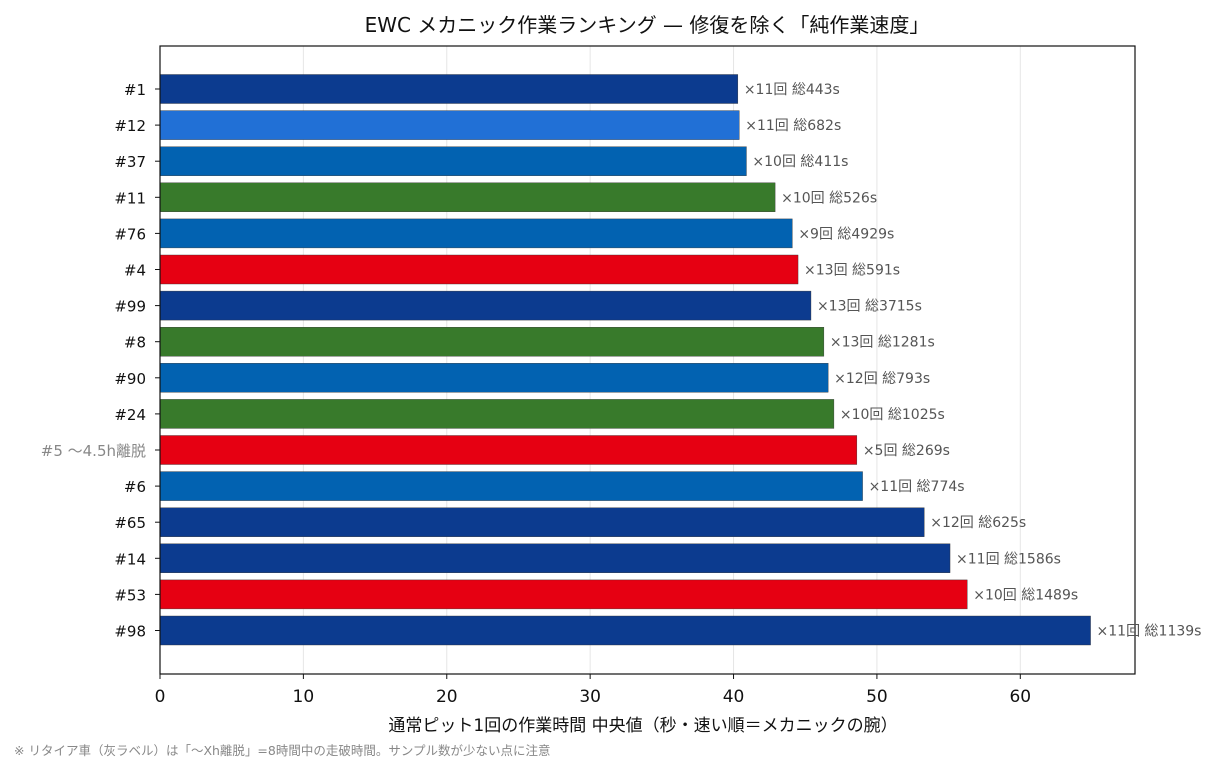 The image size is (1230, 774). What do you see at coordinates (1008, 559) in the screenshot?
I see `bar-data-label: ×11回 総1586s` at bounding box center [1008, 559].